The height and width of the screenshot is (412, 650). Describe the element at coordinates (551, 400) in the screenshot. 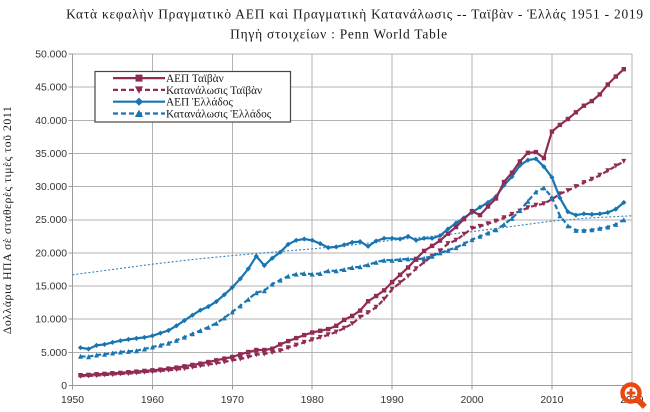

I see `svg-text: 2010` at that location.